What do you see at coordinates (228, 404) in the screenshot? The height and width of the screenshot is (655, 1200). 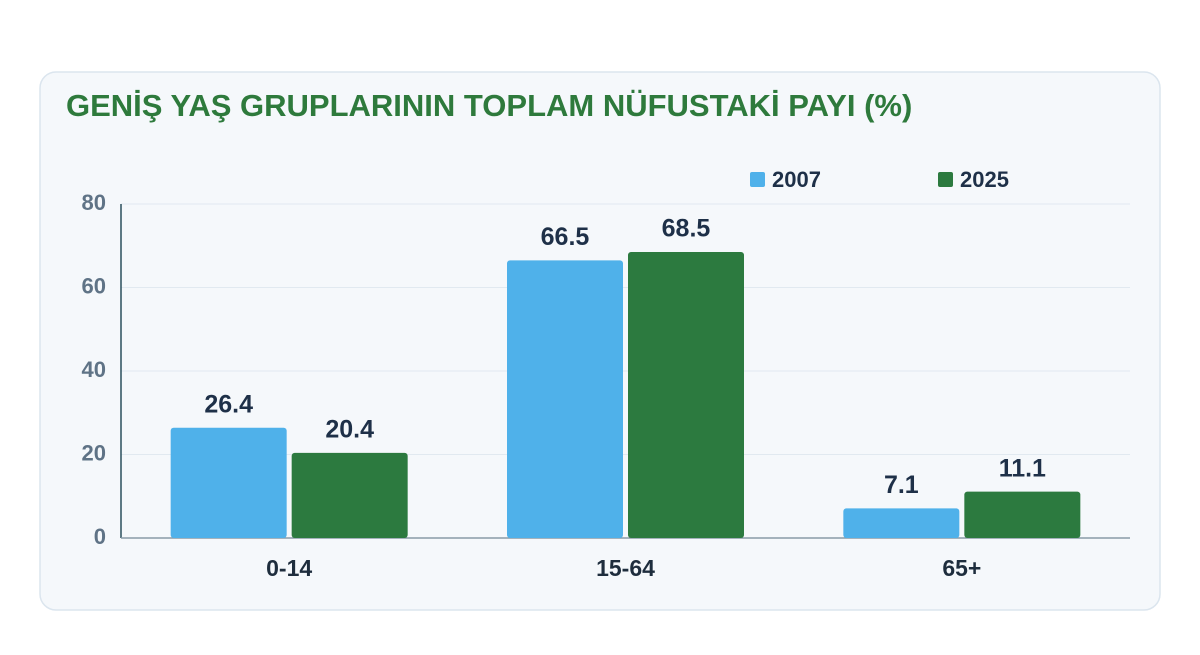 I see `value-label: 26.4` at bounding box center [228, 404].